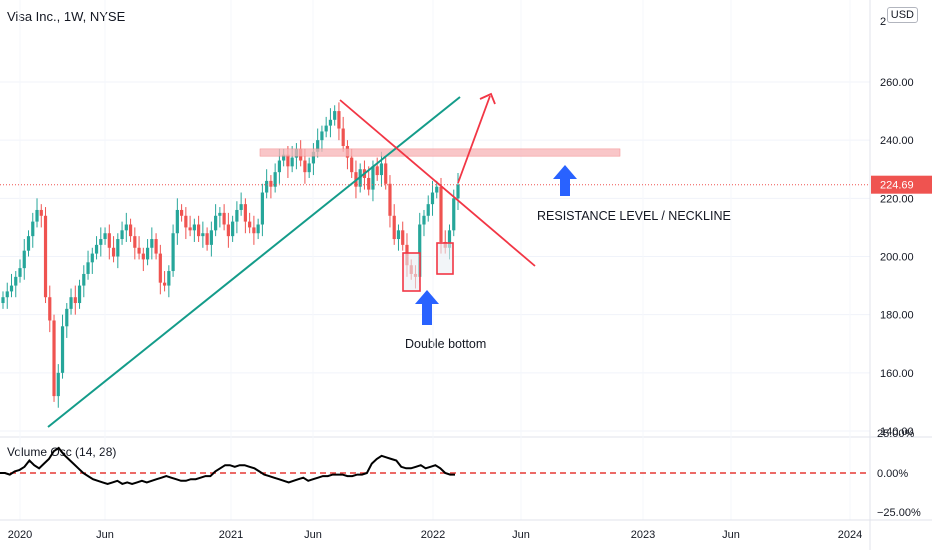 This screenshot has width=932, height=550. I want to click on price-tick-label-clipped: 2, so click(883, 22).